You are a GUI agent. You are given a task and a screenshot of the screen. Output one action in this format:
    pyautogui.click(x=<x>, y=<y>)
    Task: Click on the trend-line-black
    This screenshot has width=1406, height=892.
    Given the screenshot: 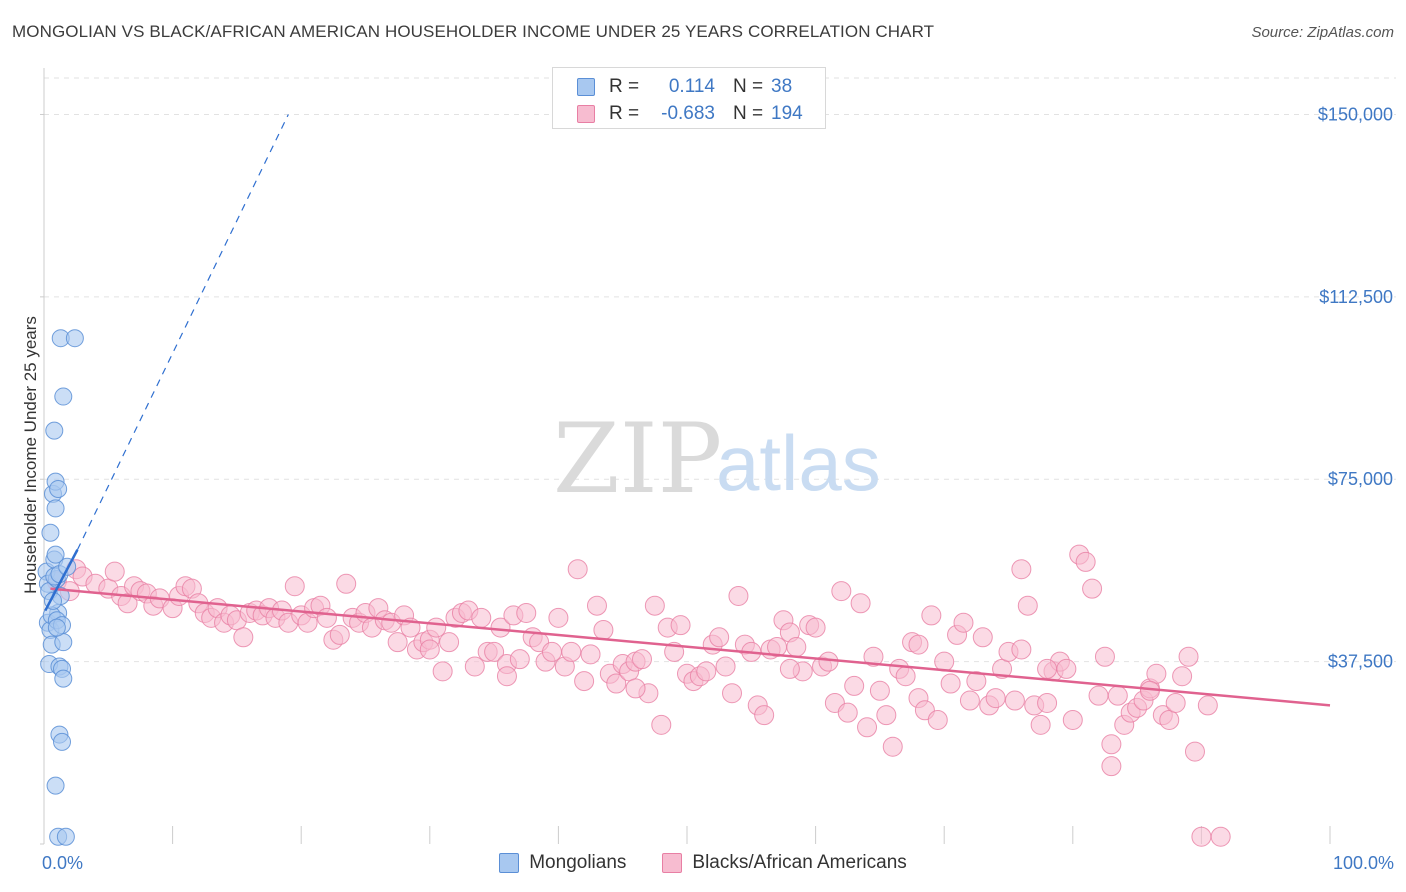 What is the action you would take?
    pyautogui.click(x=690, y=647)
    